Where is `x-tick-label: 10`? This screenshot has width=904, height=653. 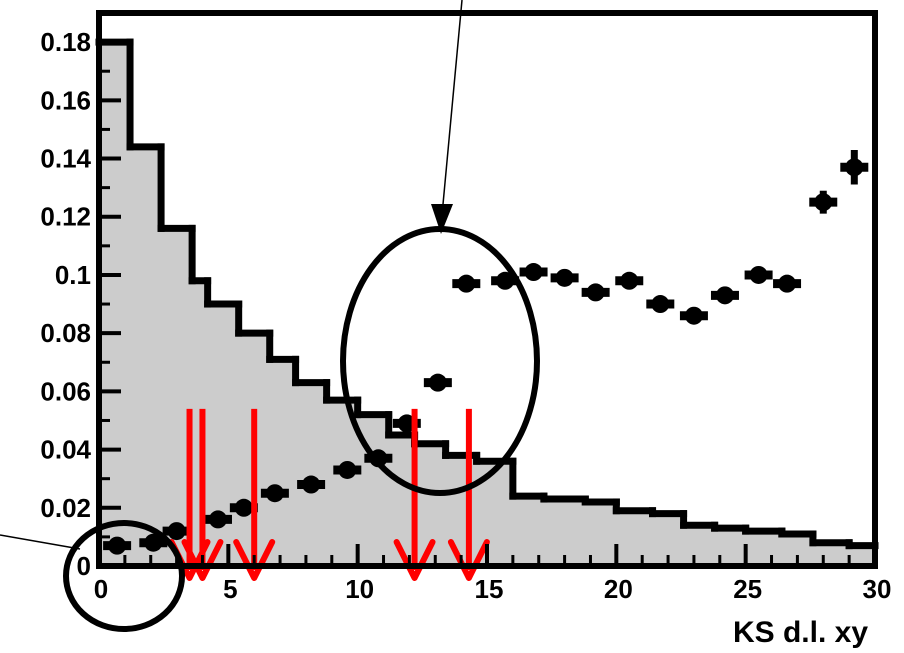
x-tick-label: 10 is located at coordinates (359, 589).